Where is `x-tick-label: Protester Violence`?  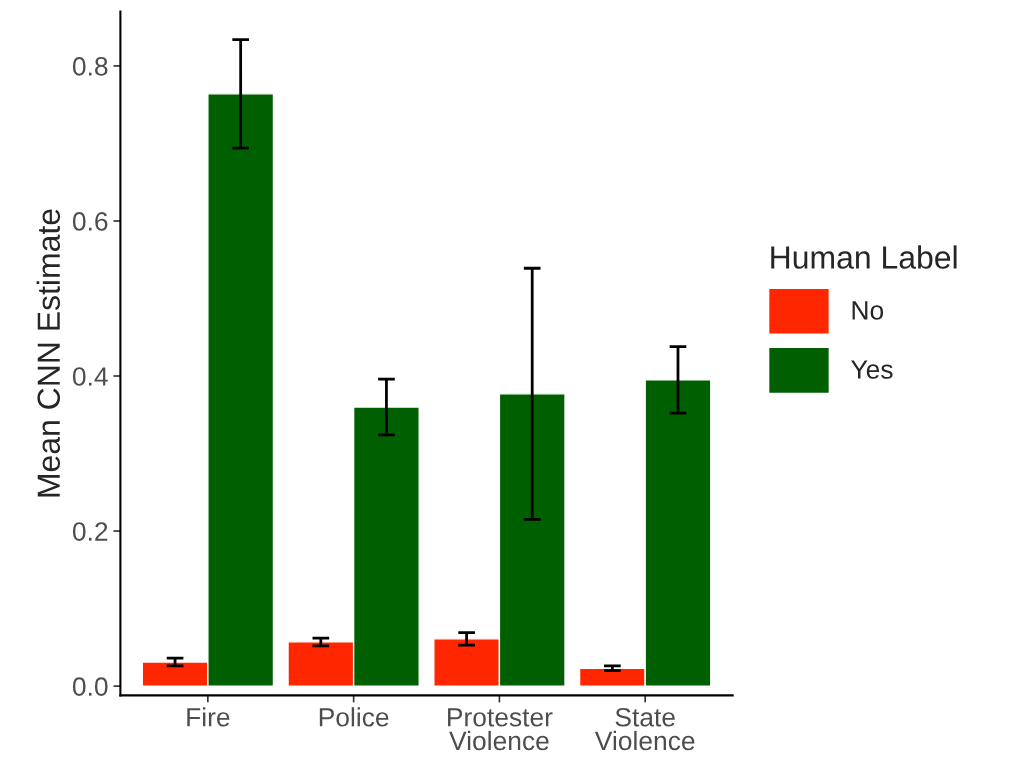 x-tick-label: Protester Violence is located at coordinates (500, 729).